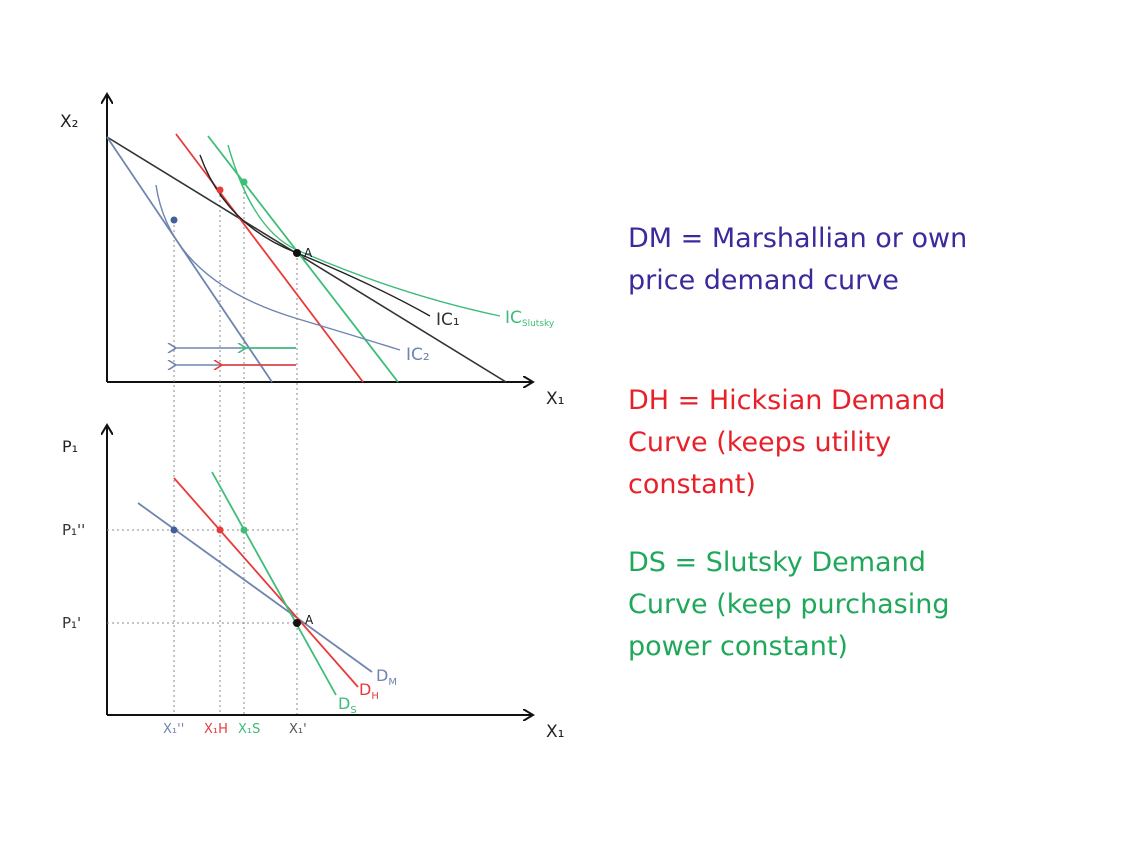 The image size is (1128, 846). I want to click on bottom-point-hicksian, so click(220, 530).